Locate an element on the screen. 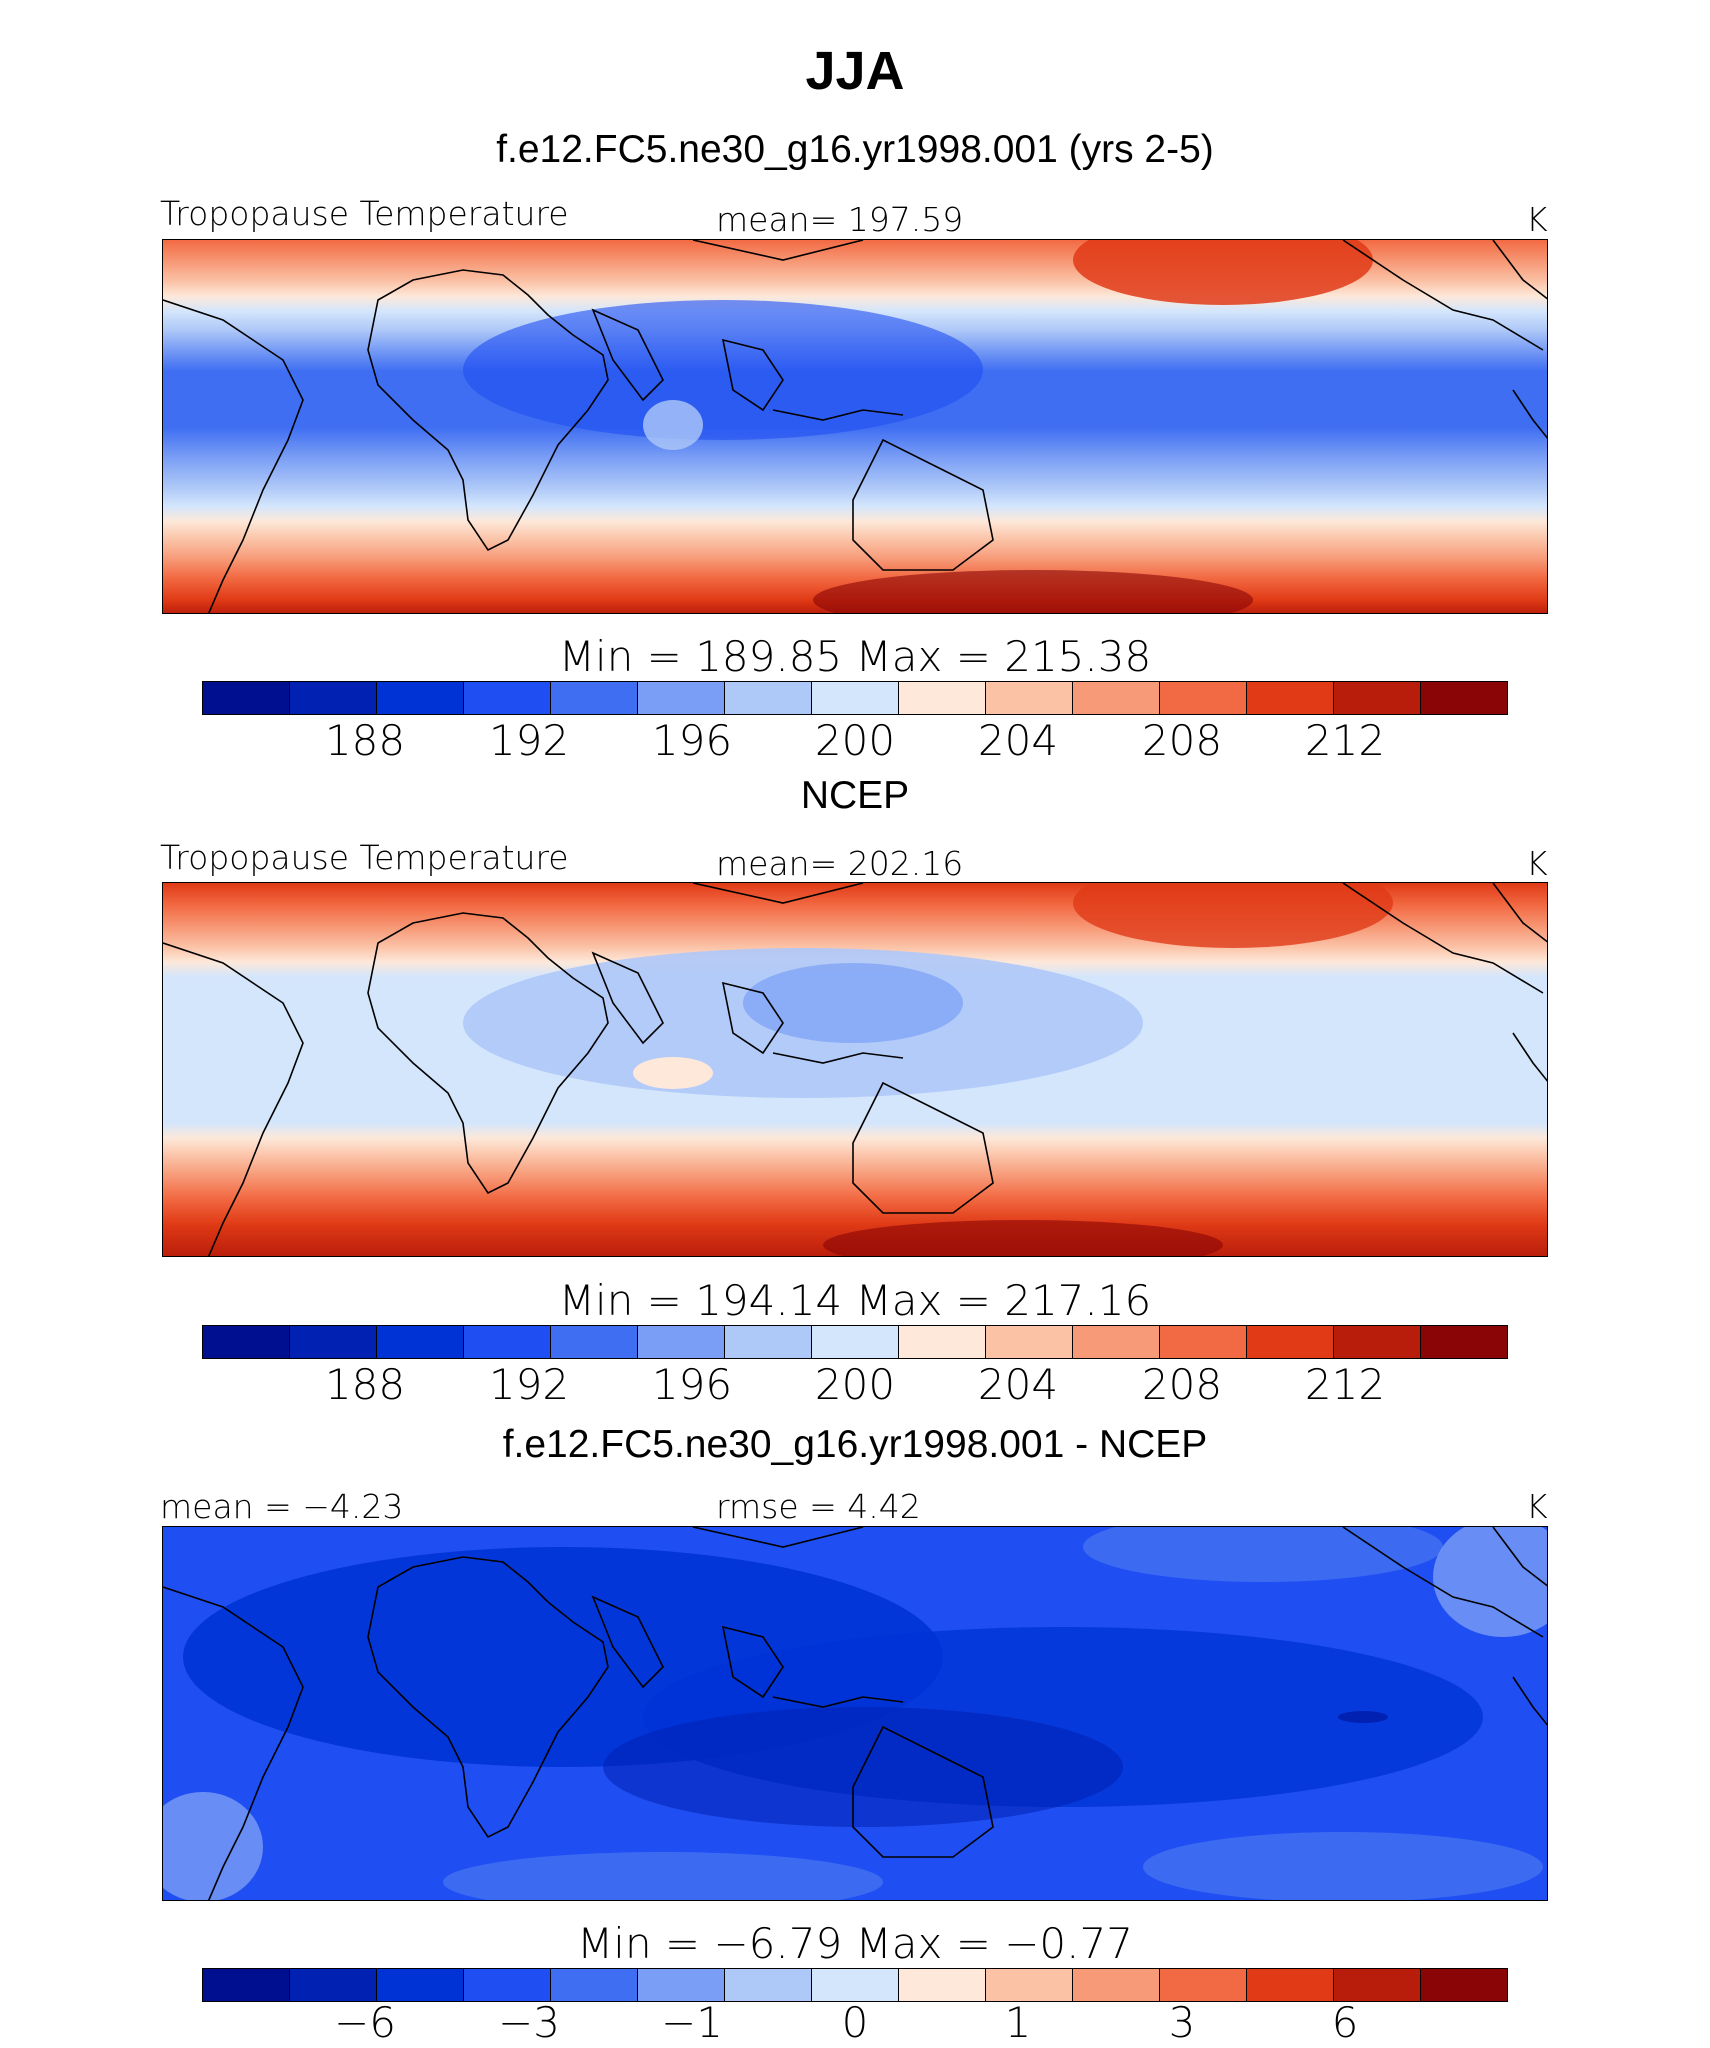  panel-2-variable-label: Tropopause Temperature is located at coordinates (364, 857).